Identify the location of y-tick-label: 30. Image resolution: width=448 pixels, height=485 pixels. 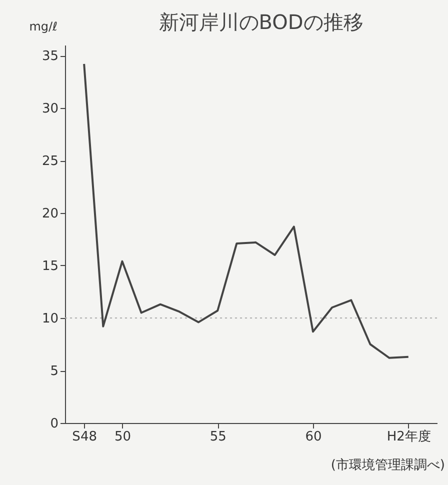
(50, 109).